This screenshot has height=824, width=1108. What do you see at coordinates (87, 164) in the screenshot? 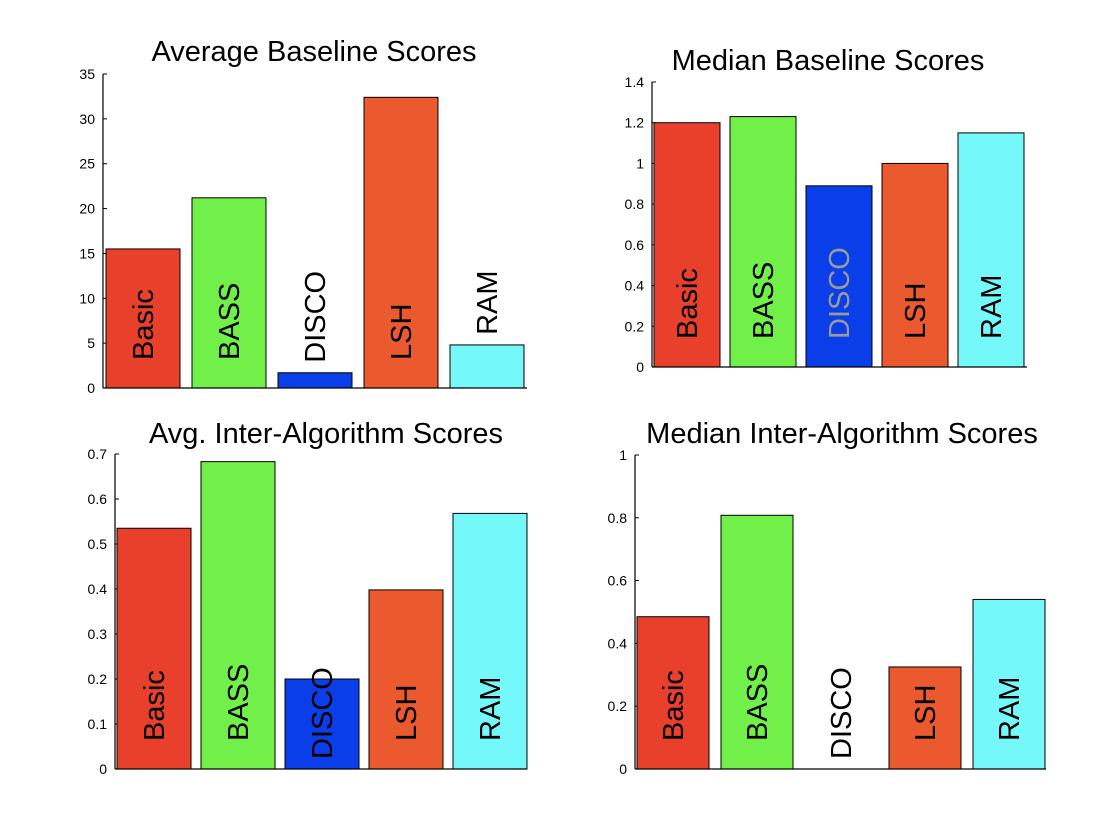
I see `y-tick-label: 25` at bounding box center [87, 164].